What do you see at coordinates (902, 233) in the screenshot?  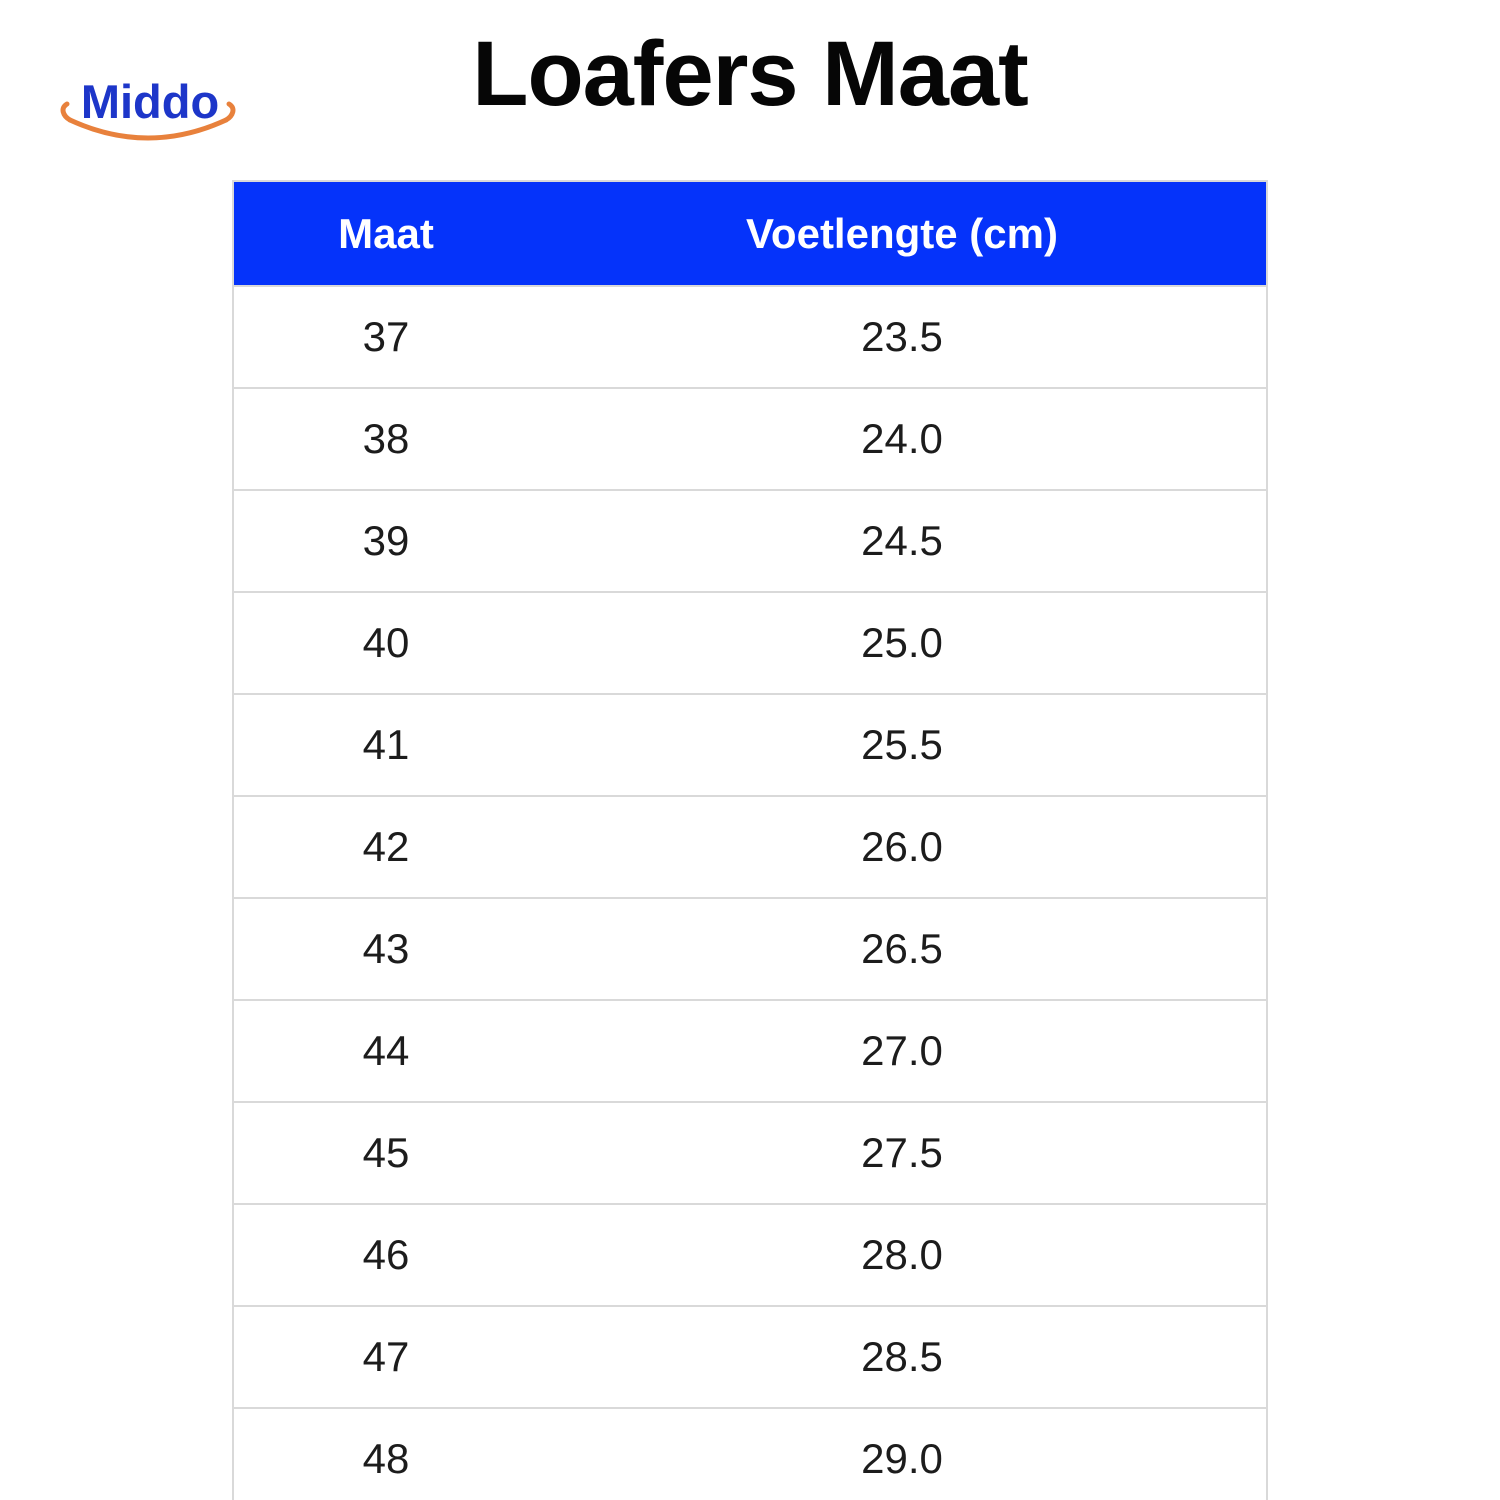 I see `column-header-voetlengte: Voetlengte (cm)` at bounding box center [902, 233].